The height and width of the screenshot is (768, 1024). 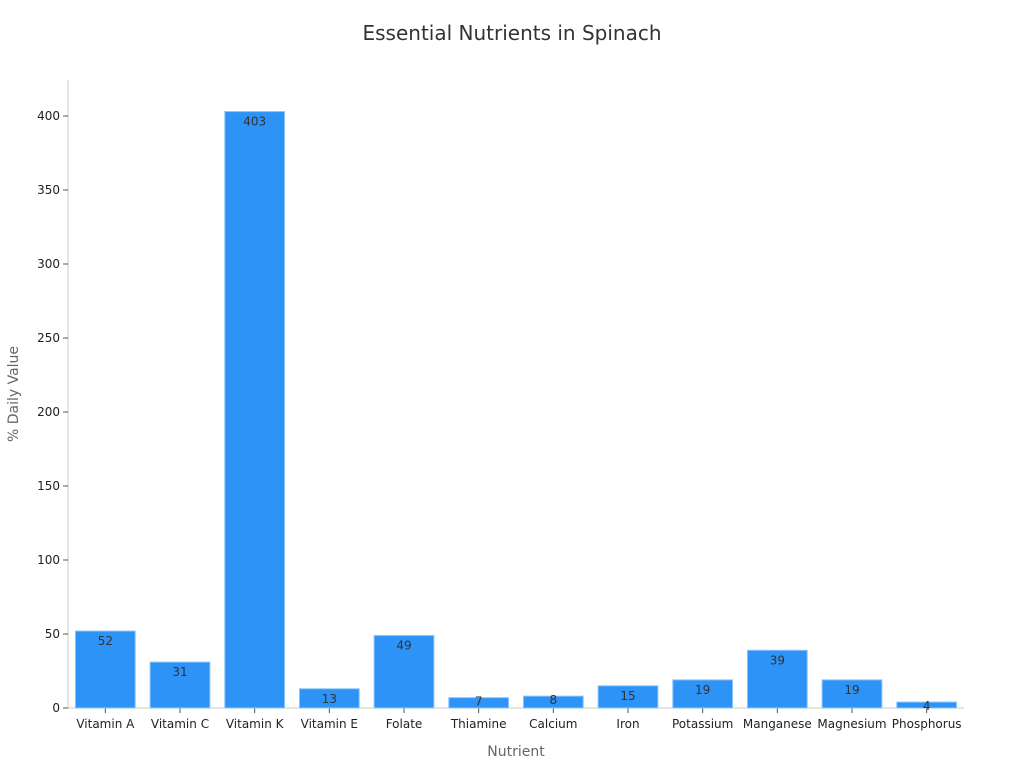 I want to click on data-label: 52, so click(x=105, y=641).